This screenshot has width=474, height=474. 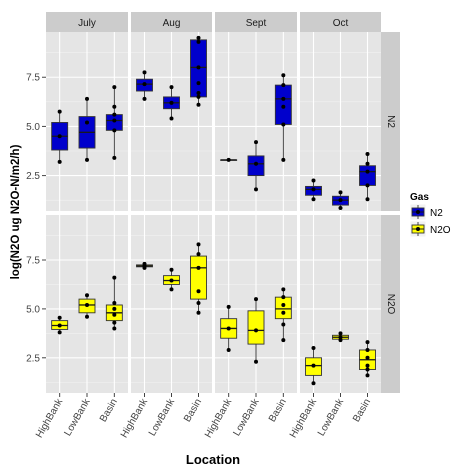 I want to click on y-axis-title: log(N2O ug N2O-N/m2/h), so click(x=16, y=211).